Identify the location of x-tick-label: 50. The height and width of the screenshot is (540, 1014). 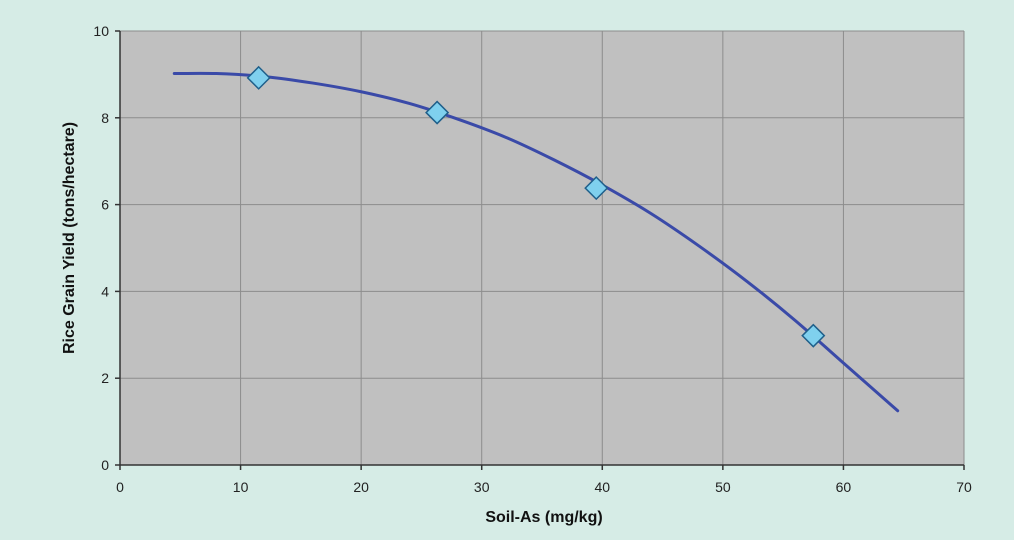
(723, 487).